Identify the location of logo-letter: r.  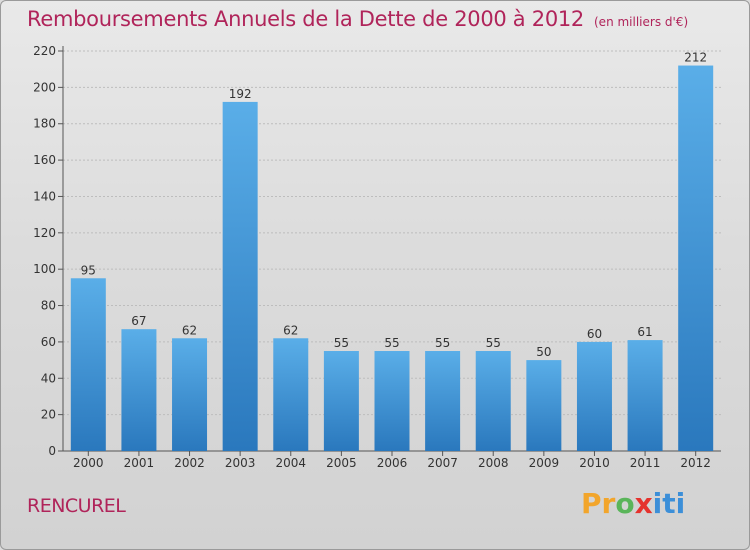
(608, 503).